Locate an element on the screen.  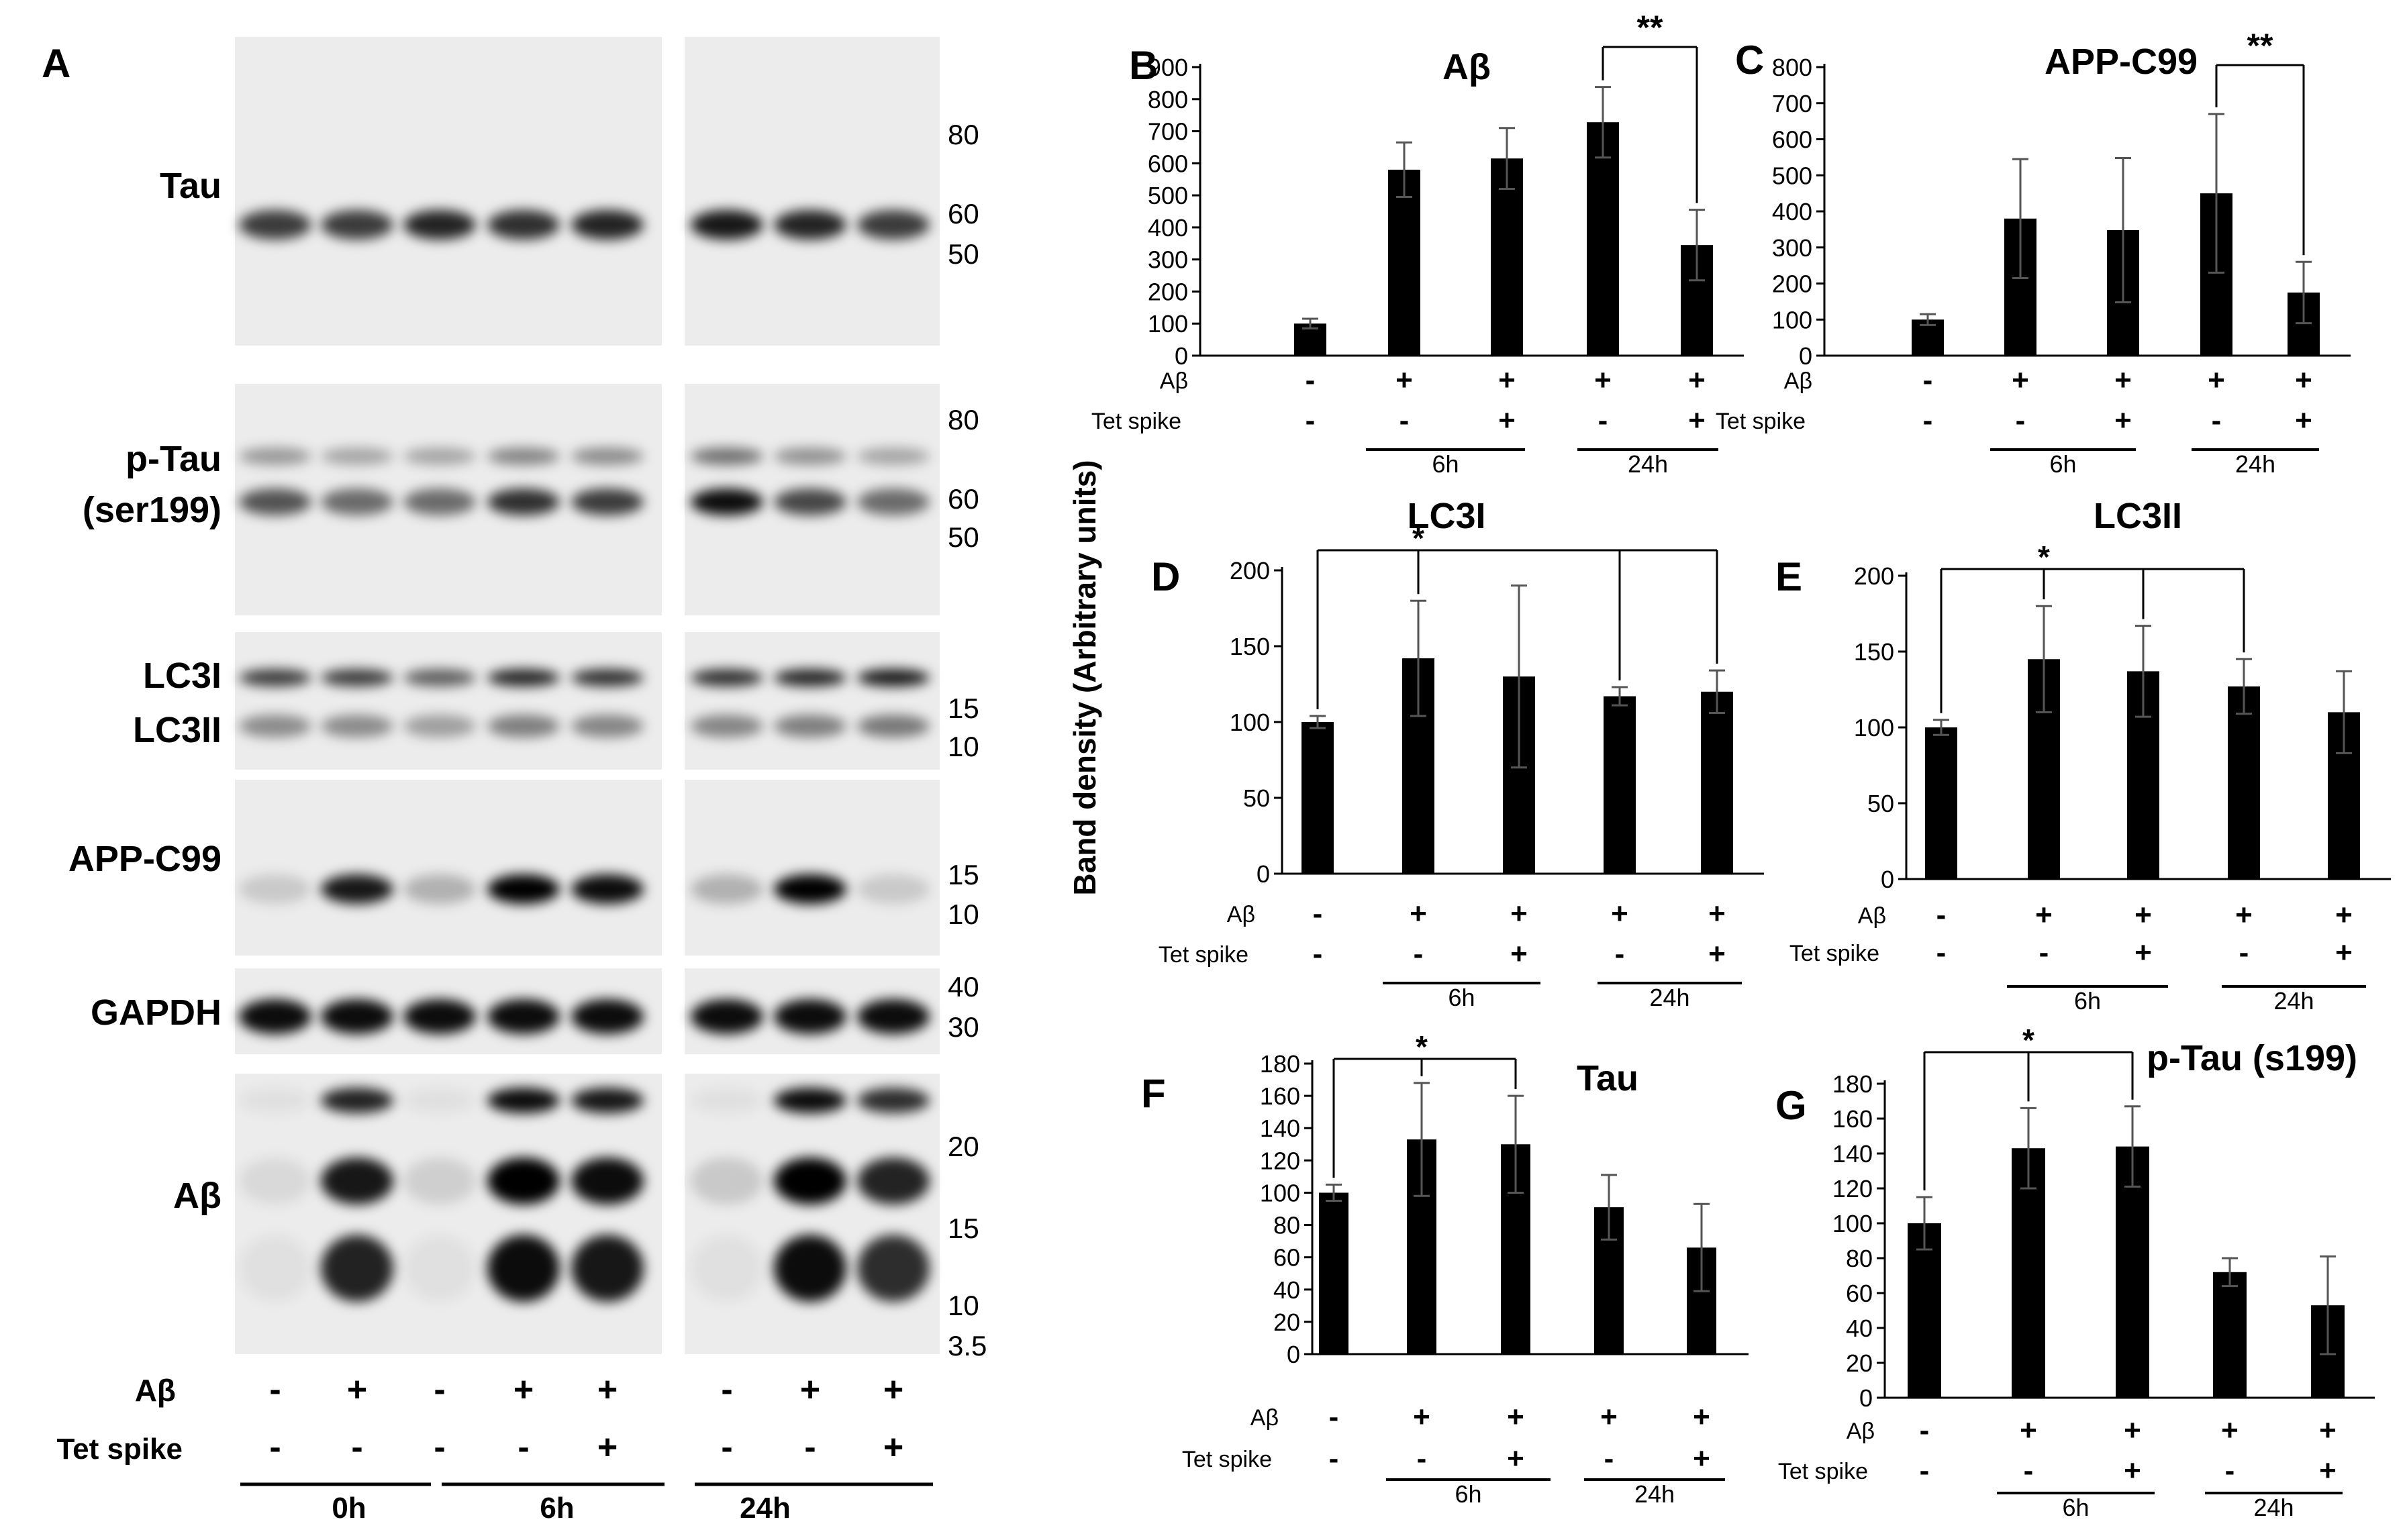
mw-marker: 60 is located at coordinates (963, 499).